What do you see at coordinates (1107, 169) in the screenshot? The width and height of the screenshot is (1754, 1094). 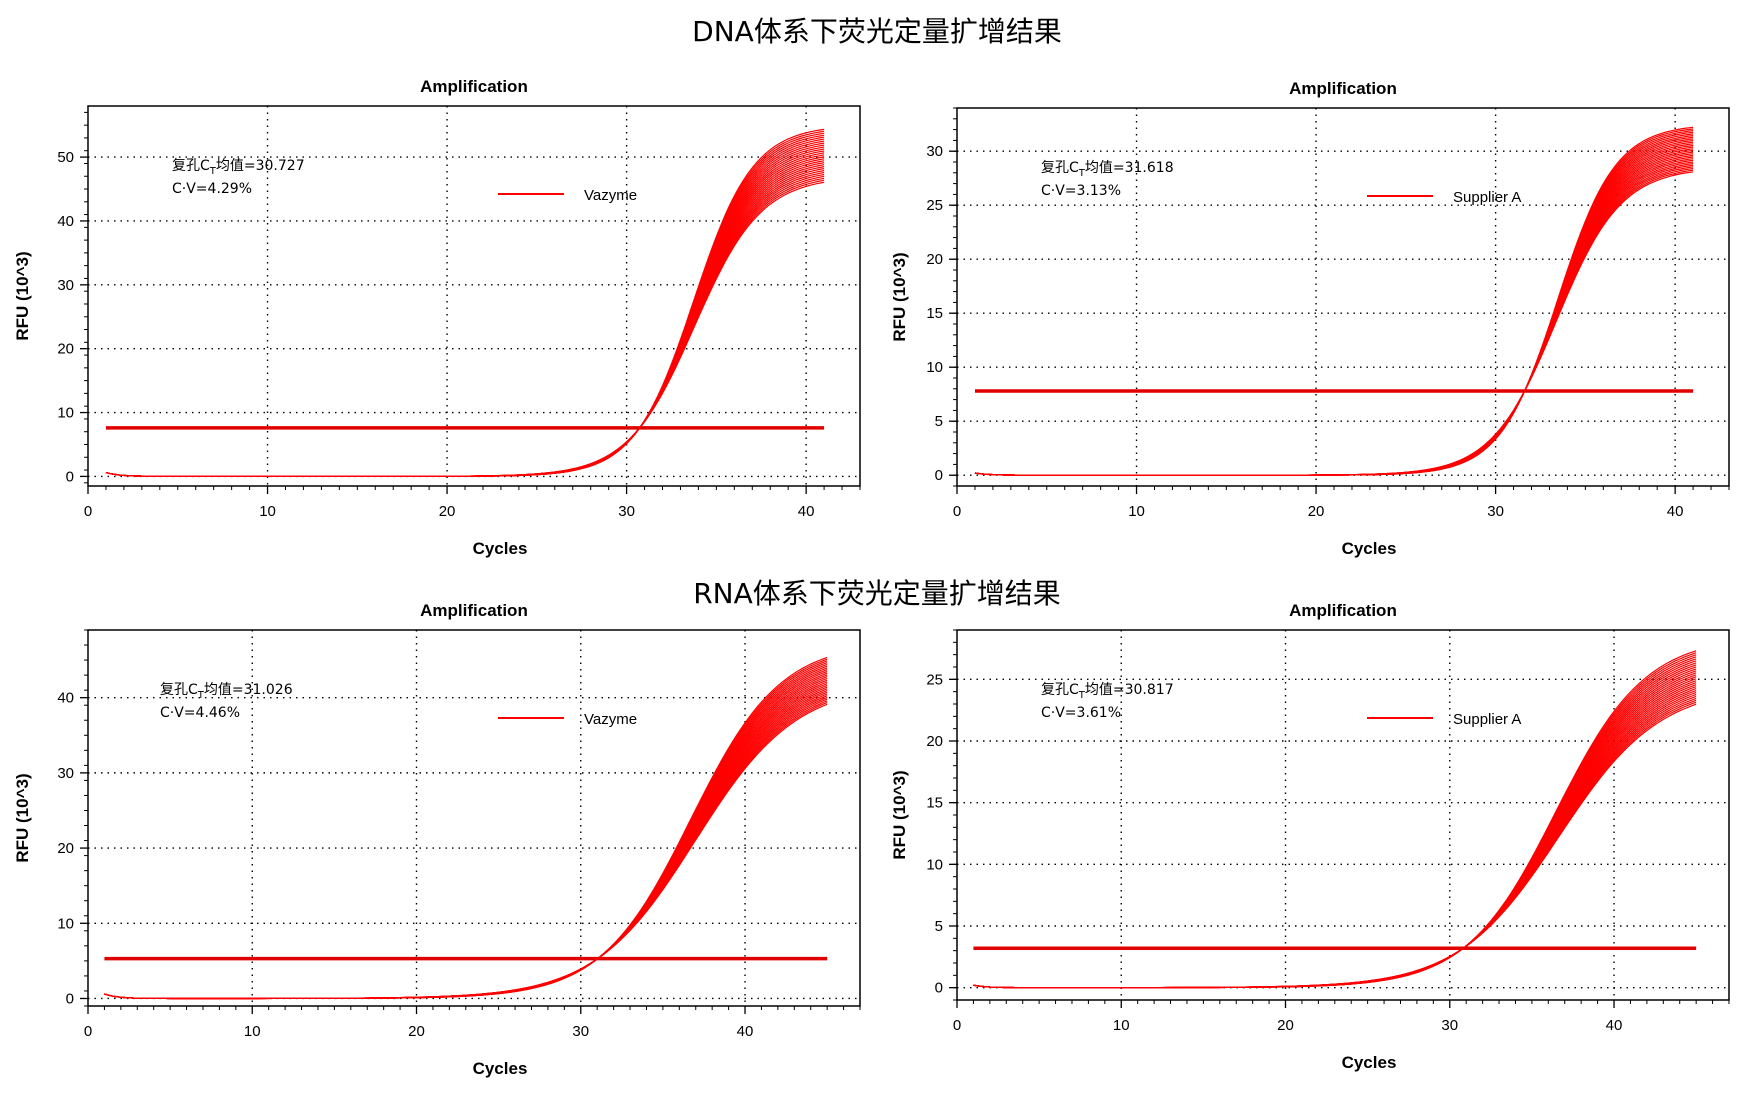 I see `ct-mean-annotation: 复孔CT均值=31.618` at bounding box center [1107, 169].